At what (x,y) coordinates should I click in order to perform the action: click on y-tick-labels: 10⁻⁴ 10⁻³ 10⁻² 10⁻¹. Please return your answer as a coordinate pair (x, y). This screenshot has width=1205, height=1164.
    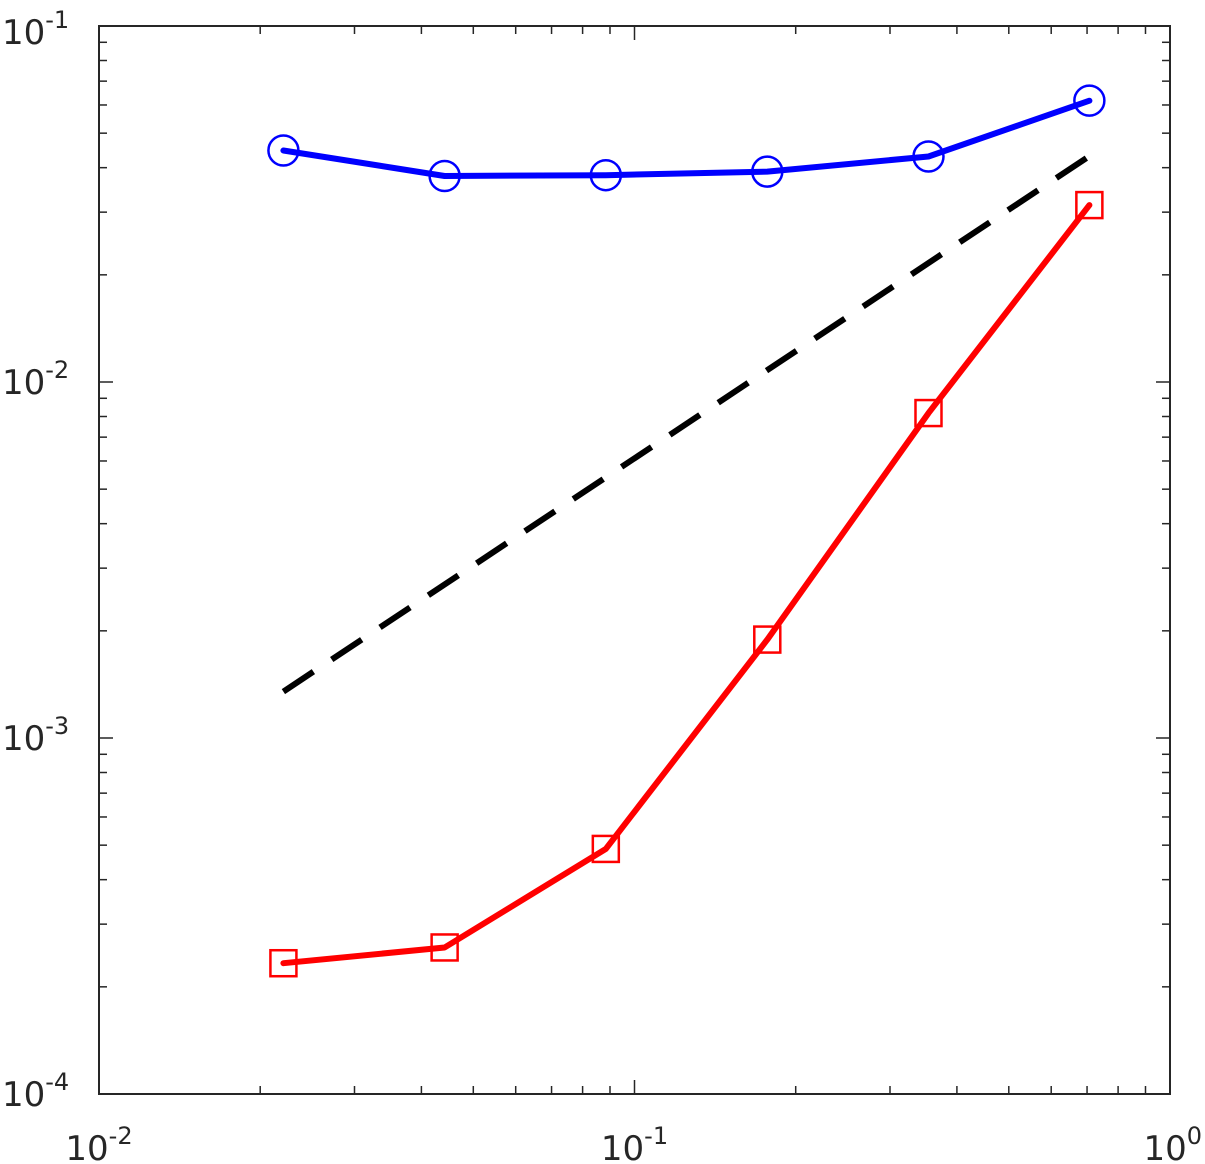
    Looking at the image, I should click on (35, 560).